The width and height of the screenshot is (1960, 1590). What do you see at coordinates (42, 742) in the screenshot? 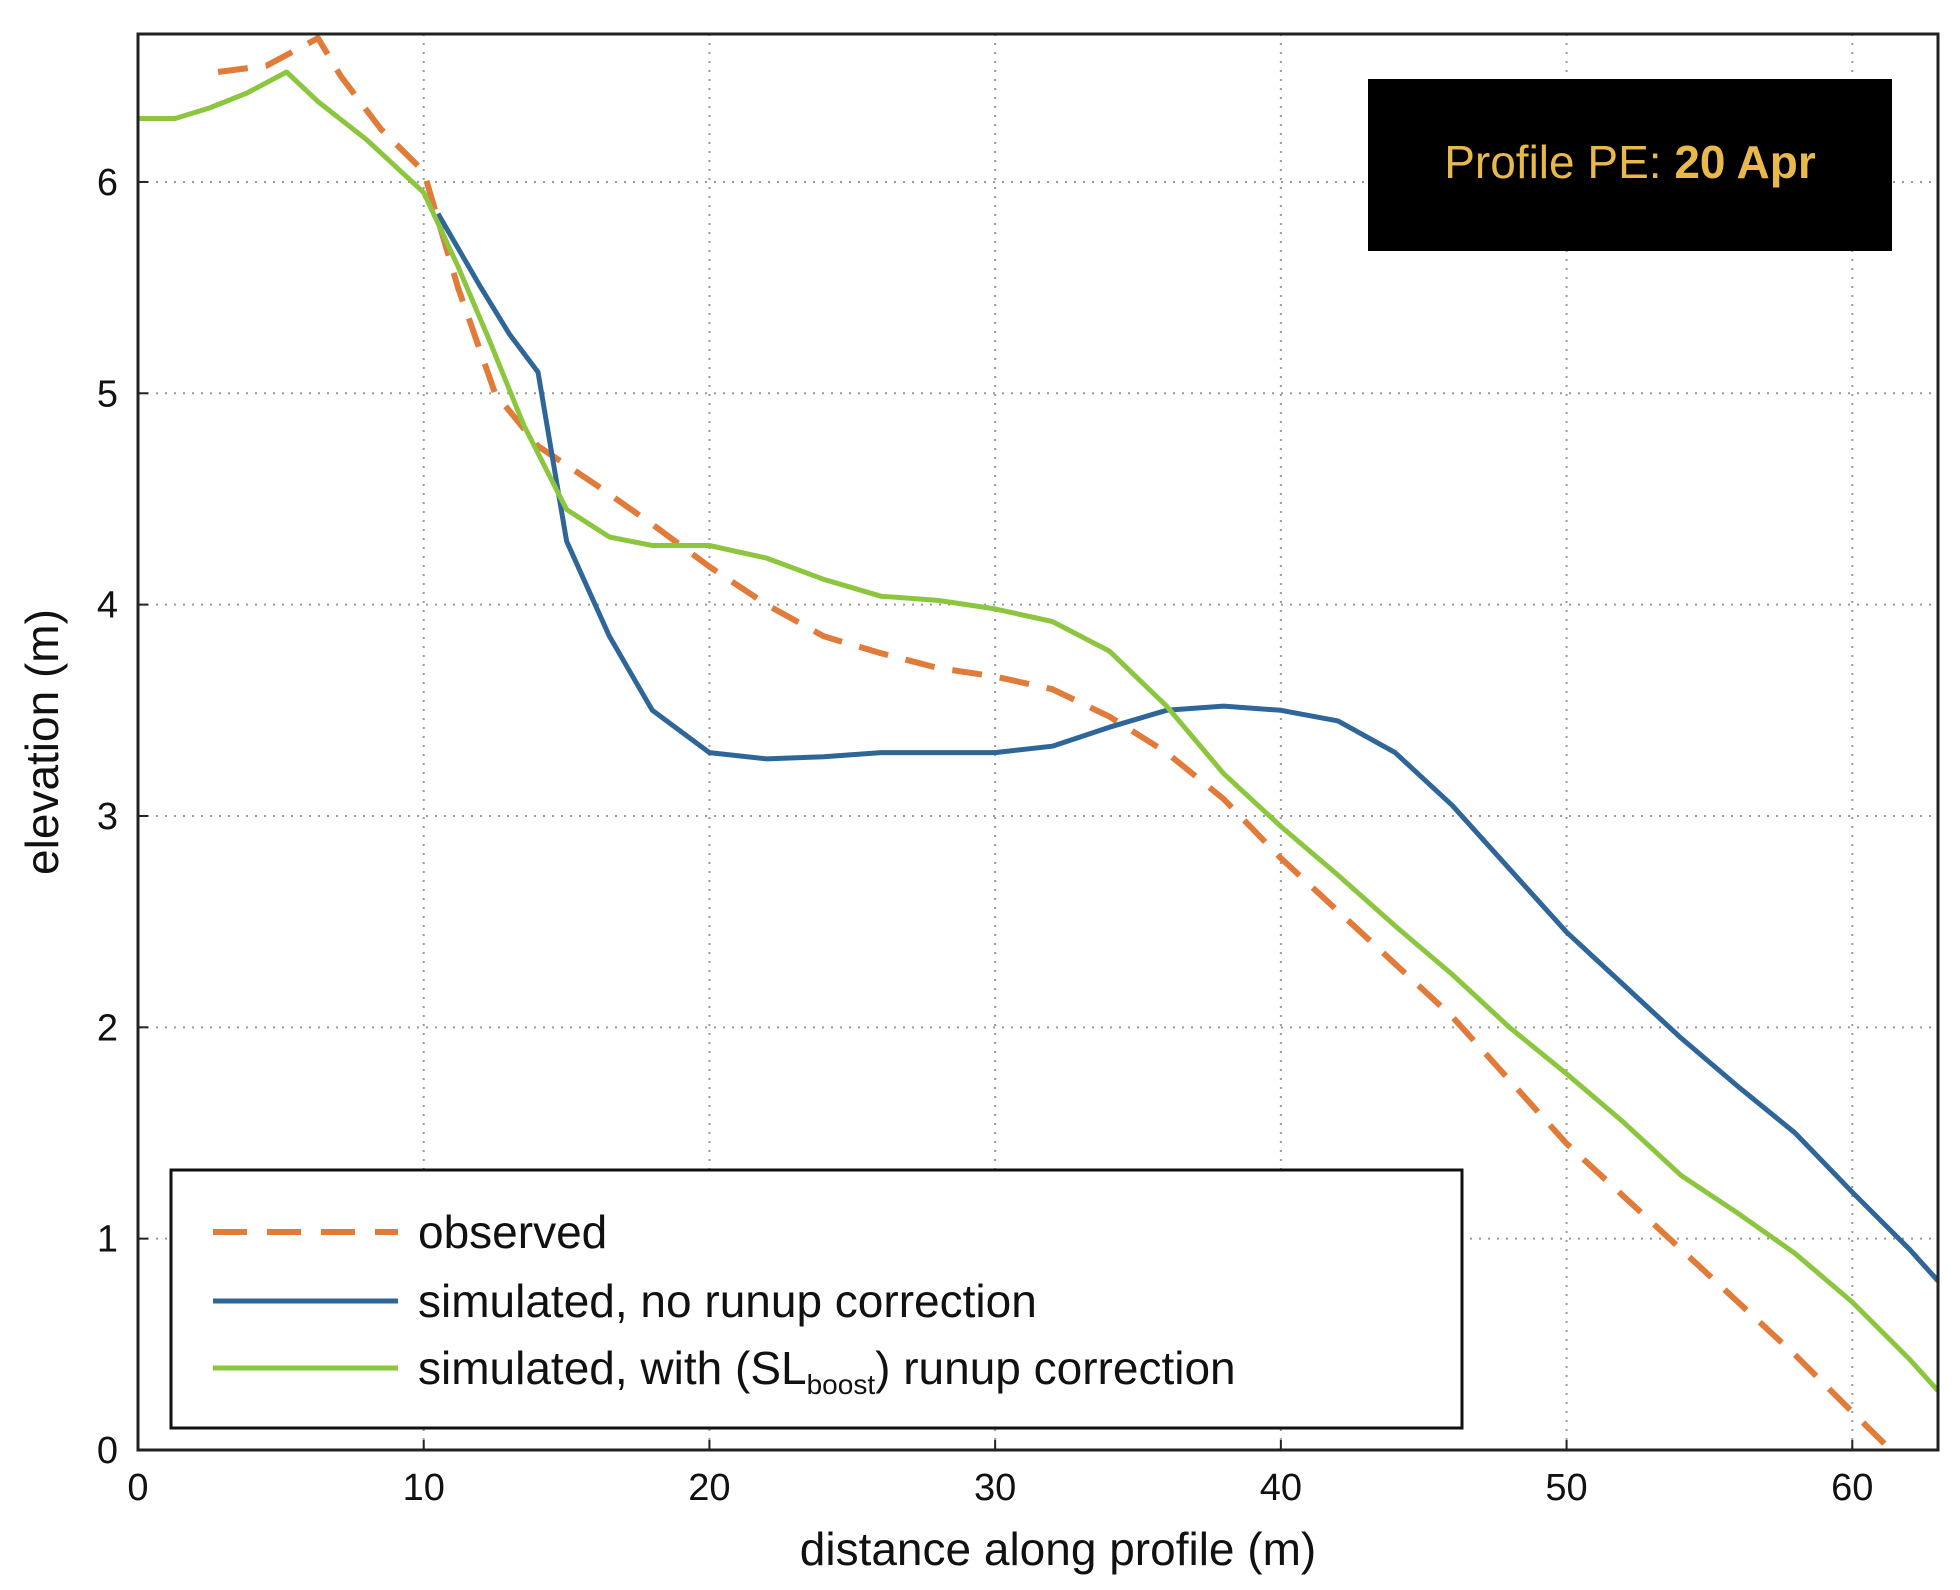
I see `y-axis-label: elevation (m)` at bounding box center [42, 742].